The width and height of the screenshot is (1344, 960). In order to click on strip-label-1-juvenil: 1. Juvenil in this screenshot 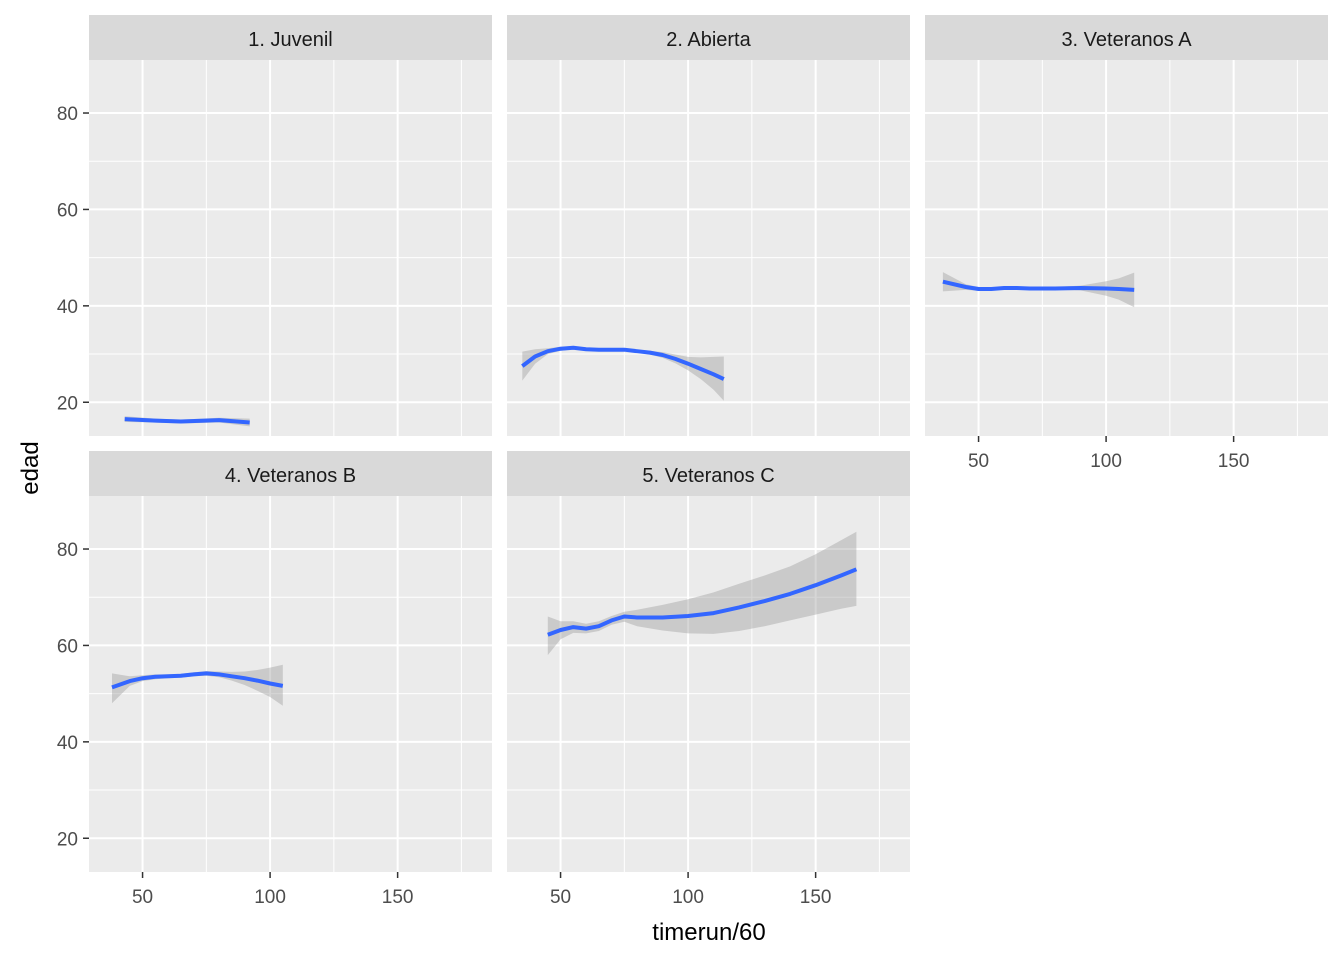, I will do `click(290, 40)`.